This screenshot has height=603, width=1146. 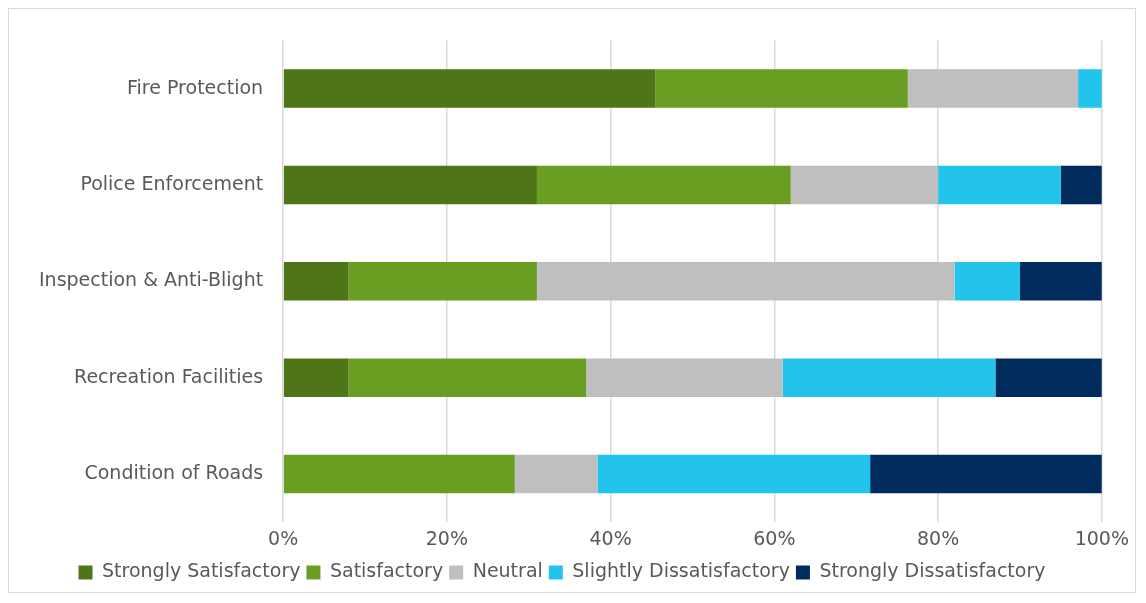 What do you see at coordinates (201, 570) in the screenshot?
I see `legend-label: Strongly Satisfactory` at bounding box center [201, 570].